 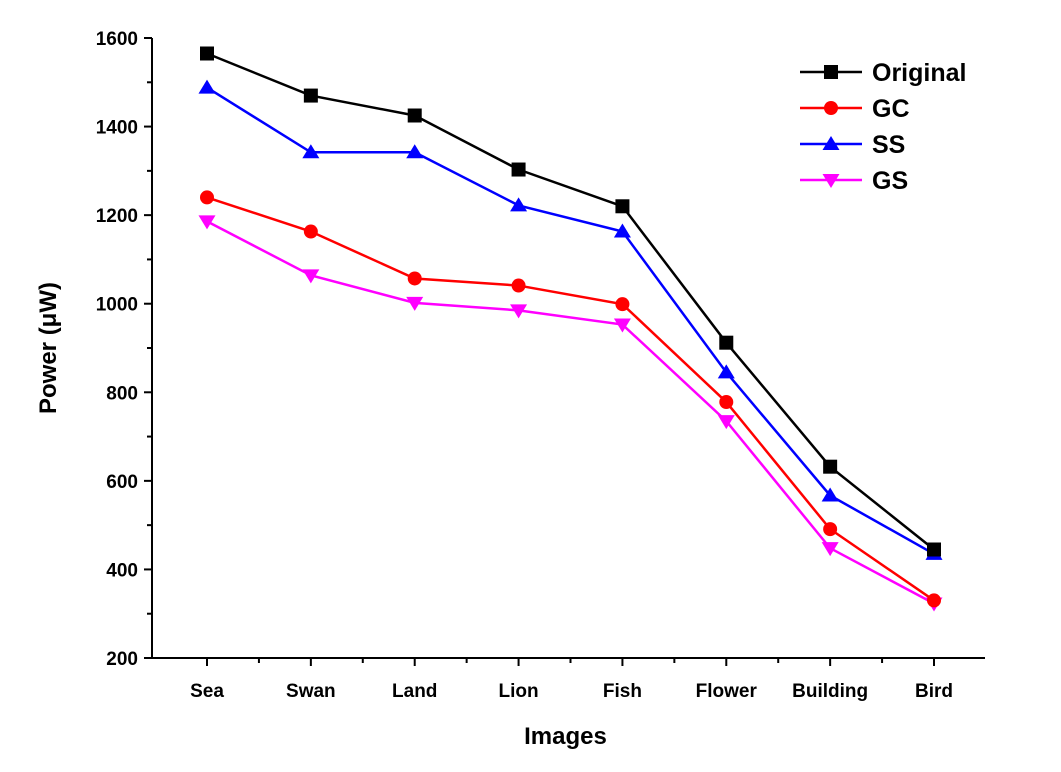 I want to click on x-tick-label: Fish, so click(x=622, y=691).